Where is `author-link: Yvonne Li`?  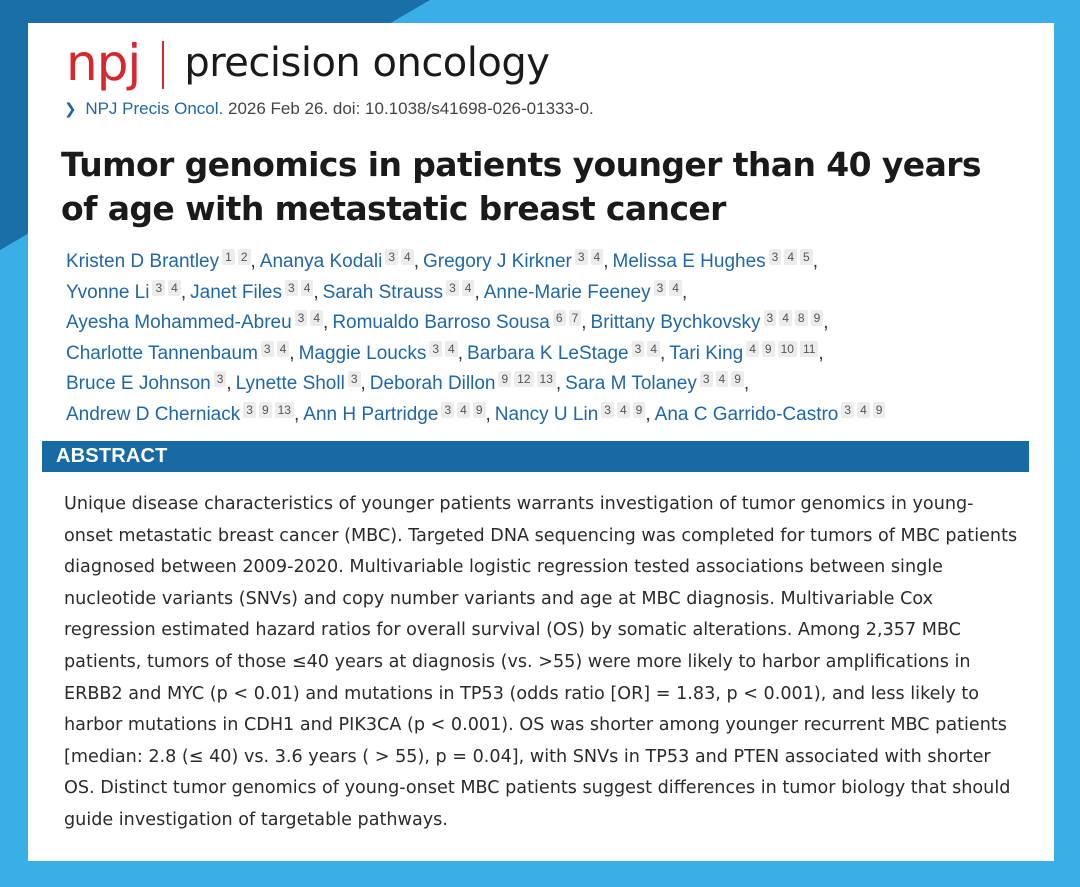 author-link: Yvonne Li is located at coordinates (108, 292).